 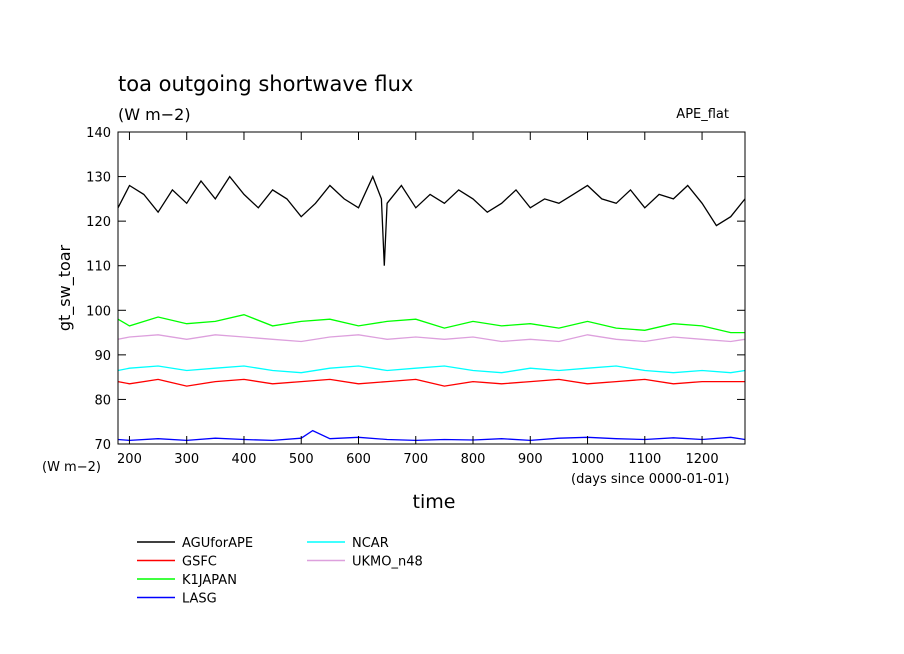 What do you see at coordinates (244, 459) in the screenshot?
I see `x-tick-label: 400` at bounding box center [244, 459].